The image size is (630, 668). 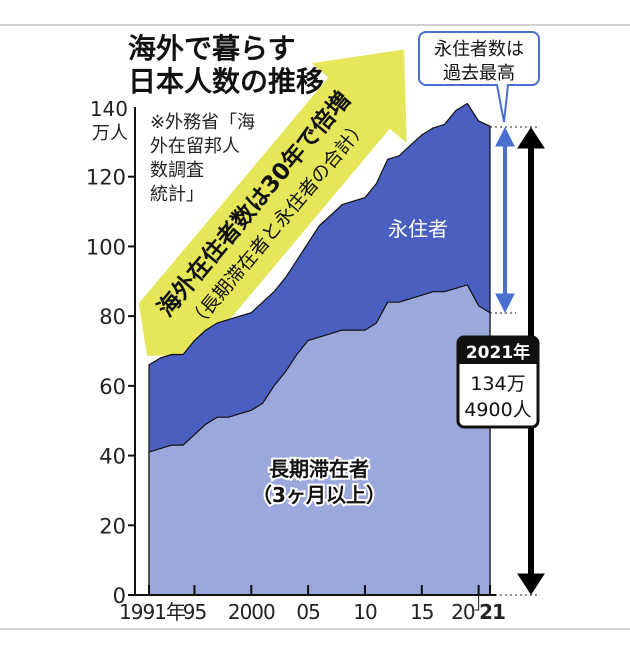 What do you see at coordinates (110, 133) in the screenshot?
I see `y-unit-label: 万人` at bounding box center [110, 133].